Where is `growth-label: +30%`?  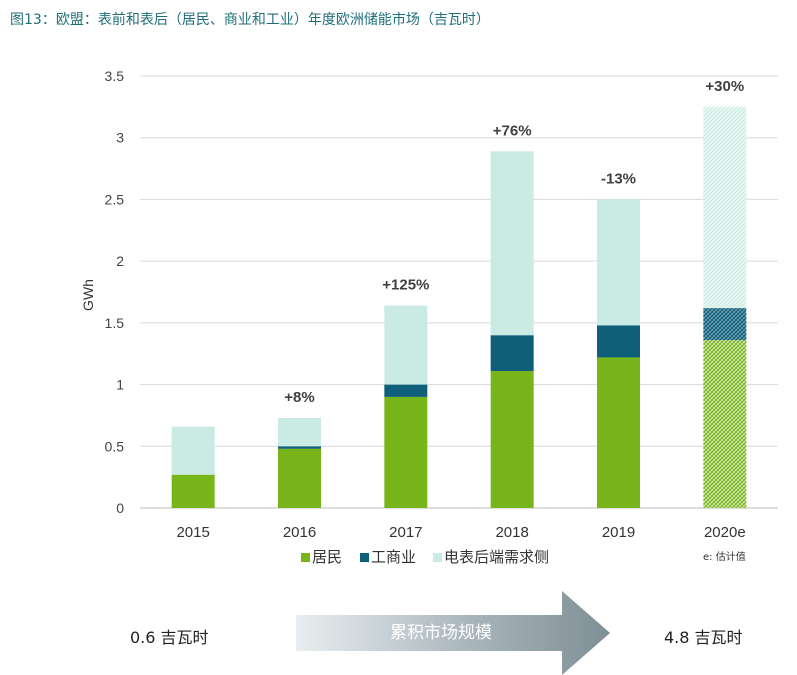
growth-label: +30% is located at coordinates (724, 86).